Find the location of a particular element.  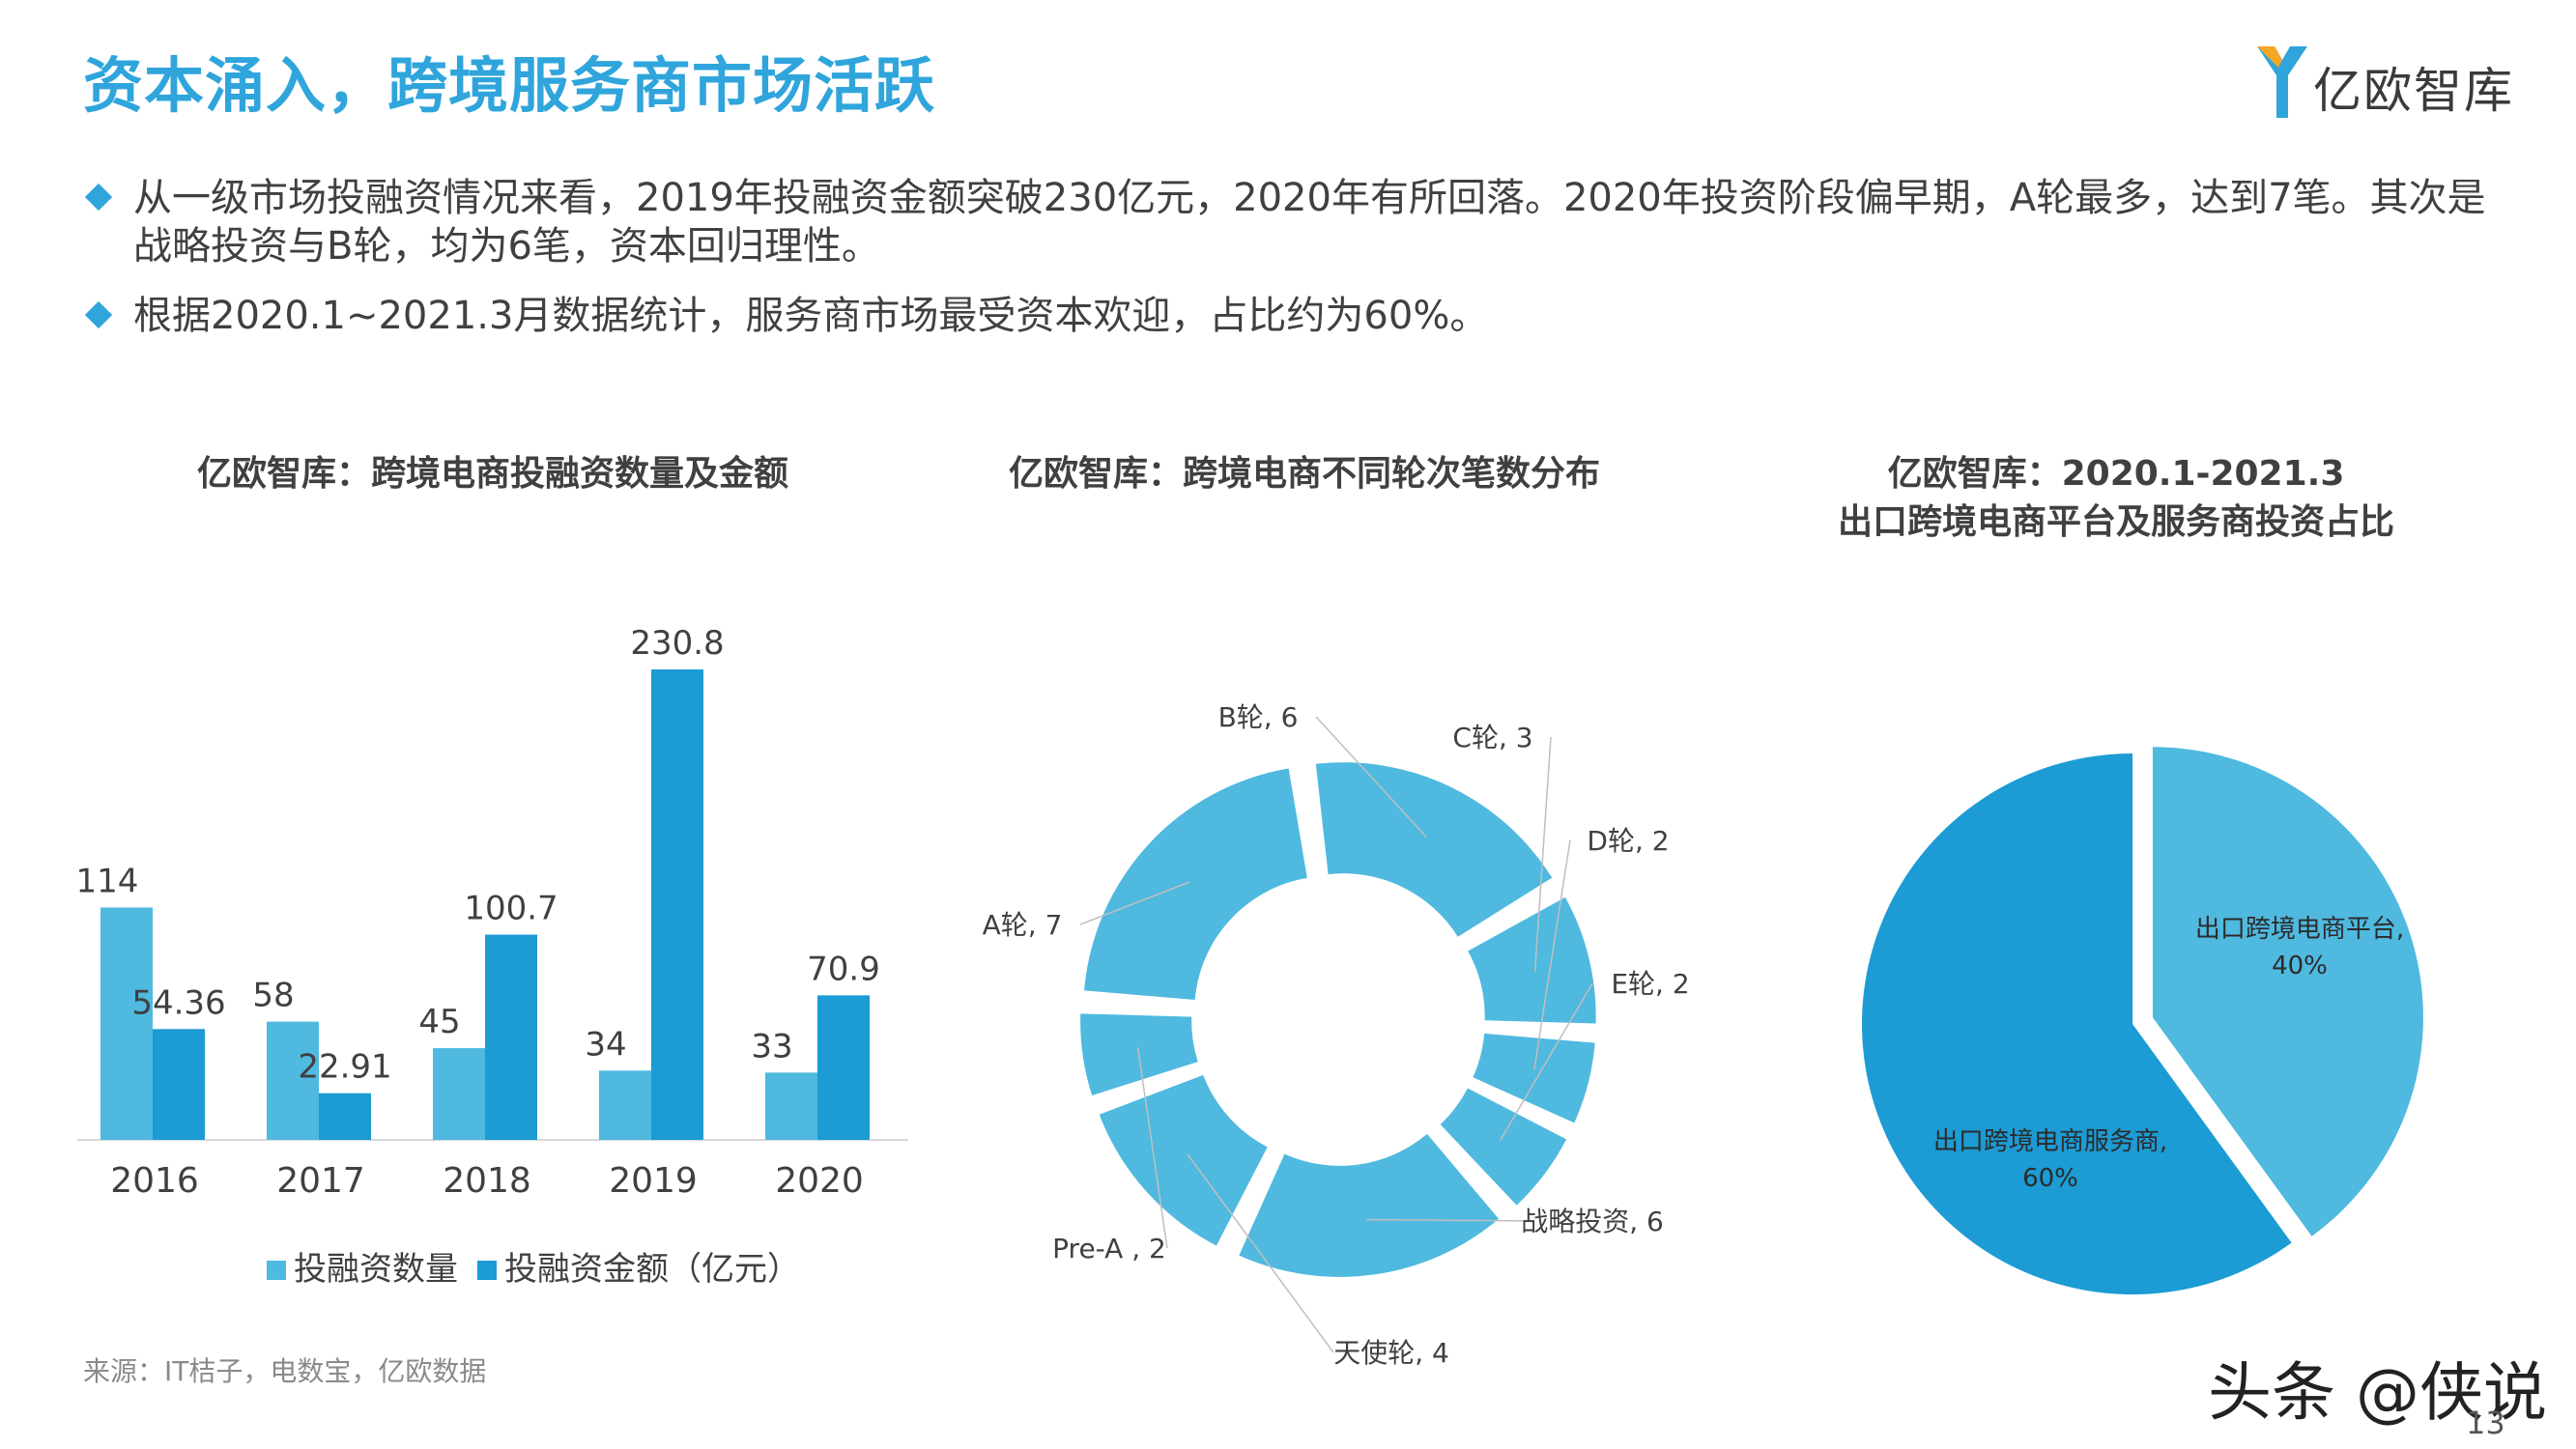

bar-value-label: 54.36 is located at coordinates (178, 1002).